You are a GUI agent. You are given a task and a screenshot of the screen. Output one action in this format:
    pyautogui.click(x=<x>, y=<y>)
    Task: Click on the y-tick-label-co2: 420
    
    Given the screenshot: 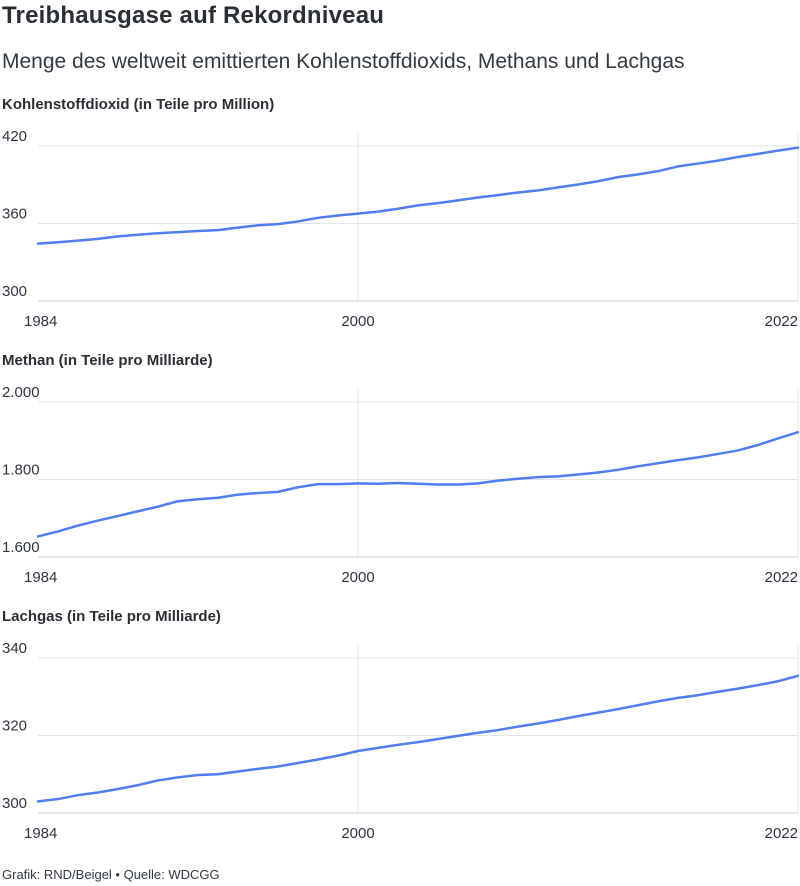 What is the action you would take?
    pyautogui.click(x=14, y=136)
    